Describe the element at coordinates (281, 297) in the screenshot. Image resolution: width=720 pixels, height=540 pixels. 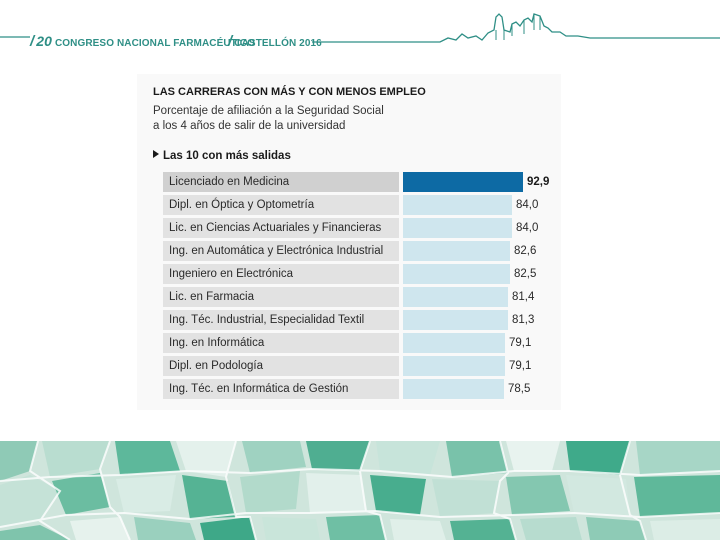
I see `bar-category-label: Lic. en Farmacia` at that location.